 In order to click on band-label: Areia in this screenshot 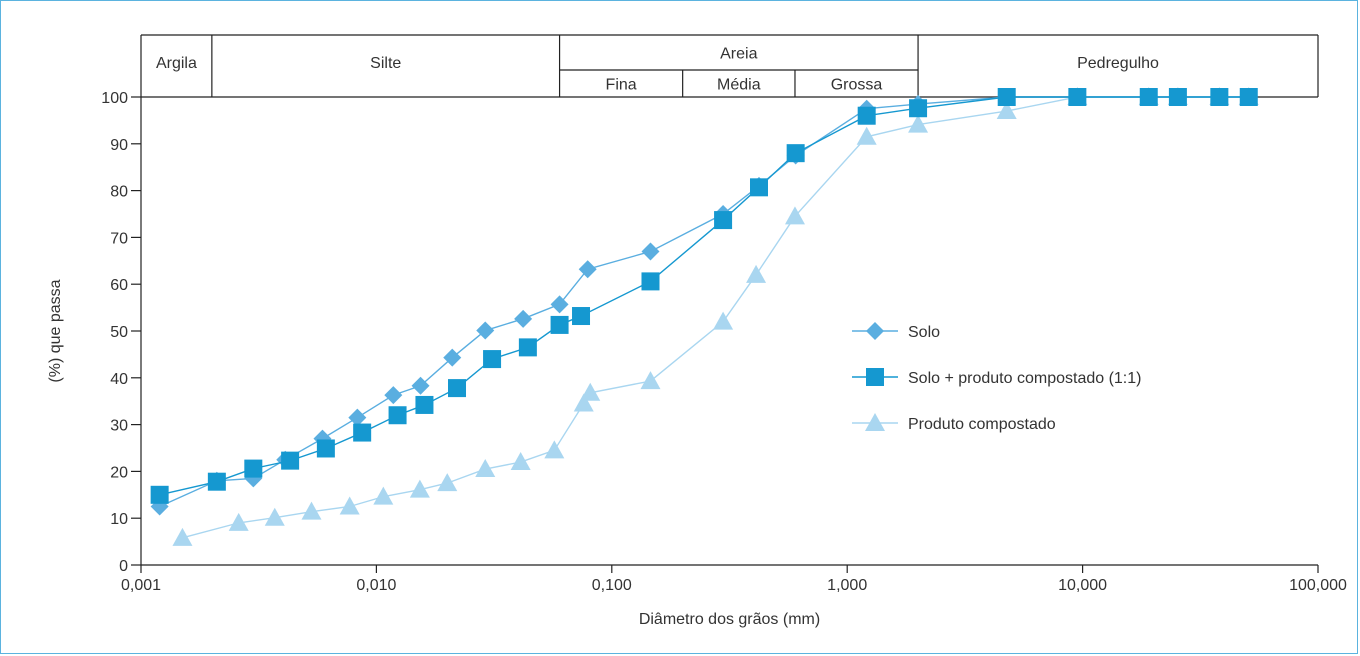, I will do `click(738, 54)`.